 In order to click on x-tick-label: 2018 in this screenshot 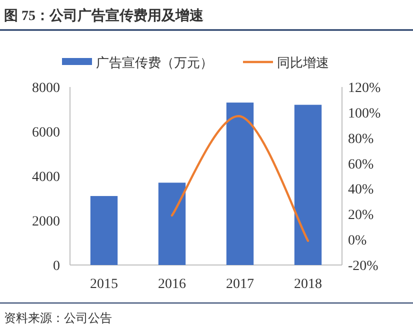, I will do `click(308, 284)`.